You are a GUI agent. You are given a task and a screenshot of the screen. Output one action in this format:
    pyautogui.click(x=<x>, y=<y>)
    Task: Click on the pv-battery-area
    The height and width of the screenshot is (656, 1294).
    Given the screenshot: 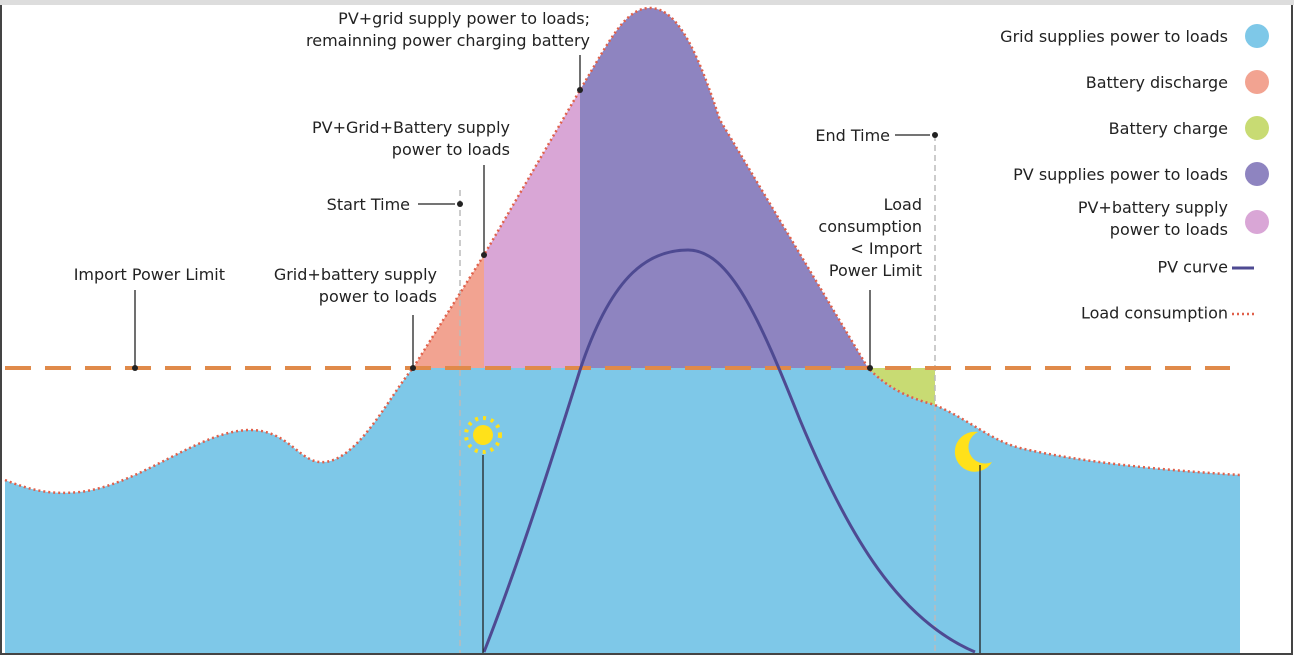 What is the action you would take?
    pyautogui.click(x=532, y=229)
    